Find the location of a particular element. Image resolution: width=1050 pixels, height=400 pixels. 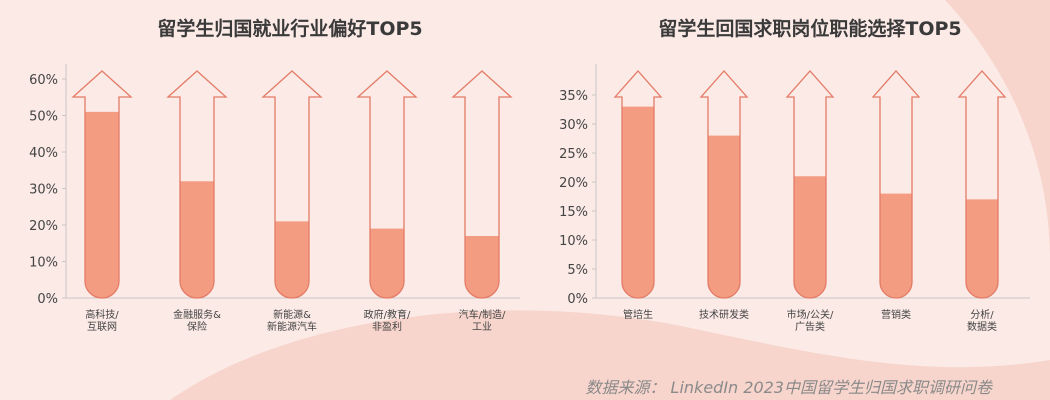

x-tick-label: 政府/教育/非盈利 is located at coordinates (387, 320).